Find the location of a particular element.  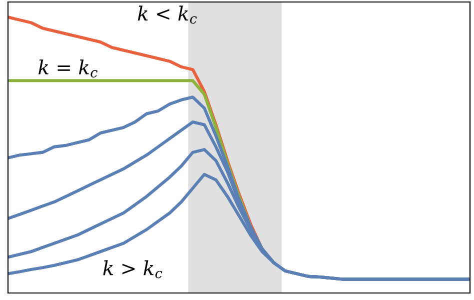

annotation: k > k$_{c}$ is located at coordinates (132, 269).